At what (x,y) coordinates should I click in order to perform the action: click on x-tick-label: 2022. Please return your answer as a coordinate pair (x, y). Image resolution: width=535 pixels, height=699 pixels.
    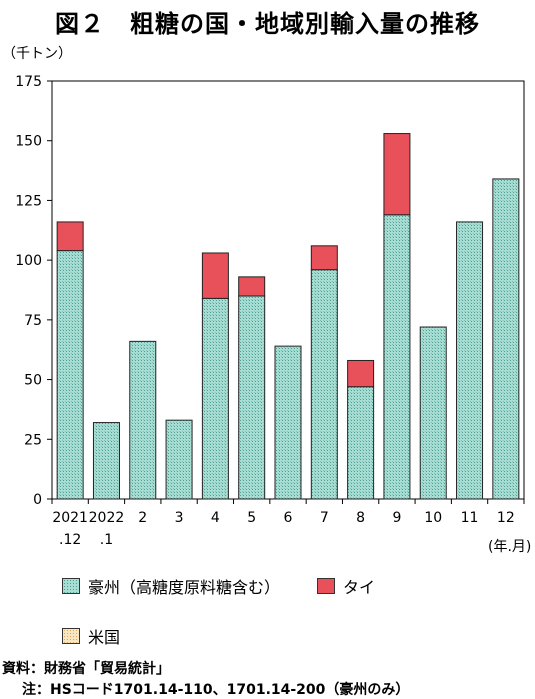
    Looking at the image, I should click on (107, 518).